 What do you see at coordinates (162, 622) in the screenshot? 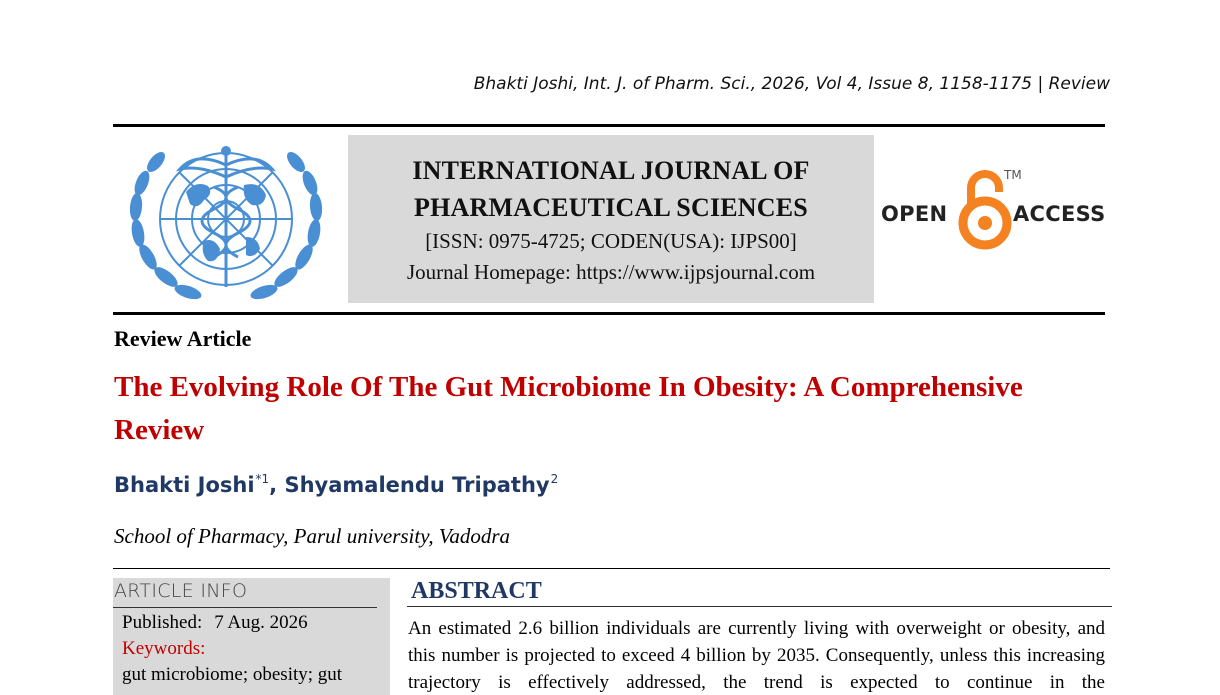
I see `published-label: Published:` at bounding box center [162, 622].